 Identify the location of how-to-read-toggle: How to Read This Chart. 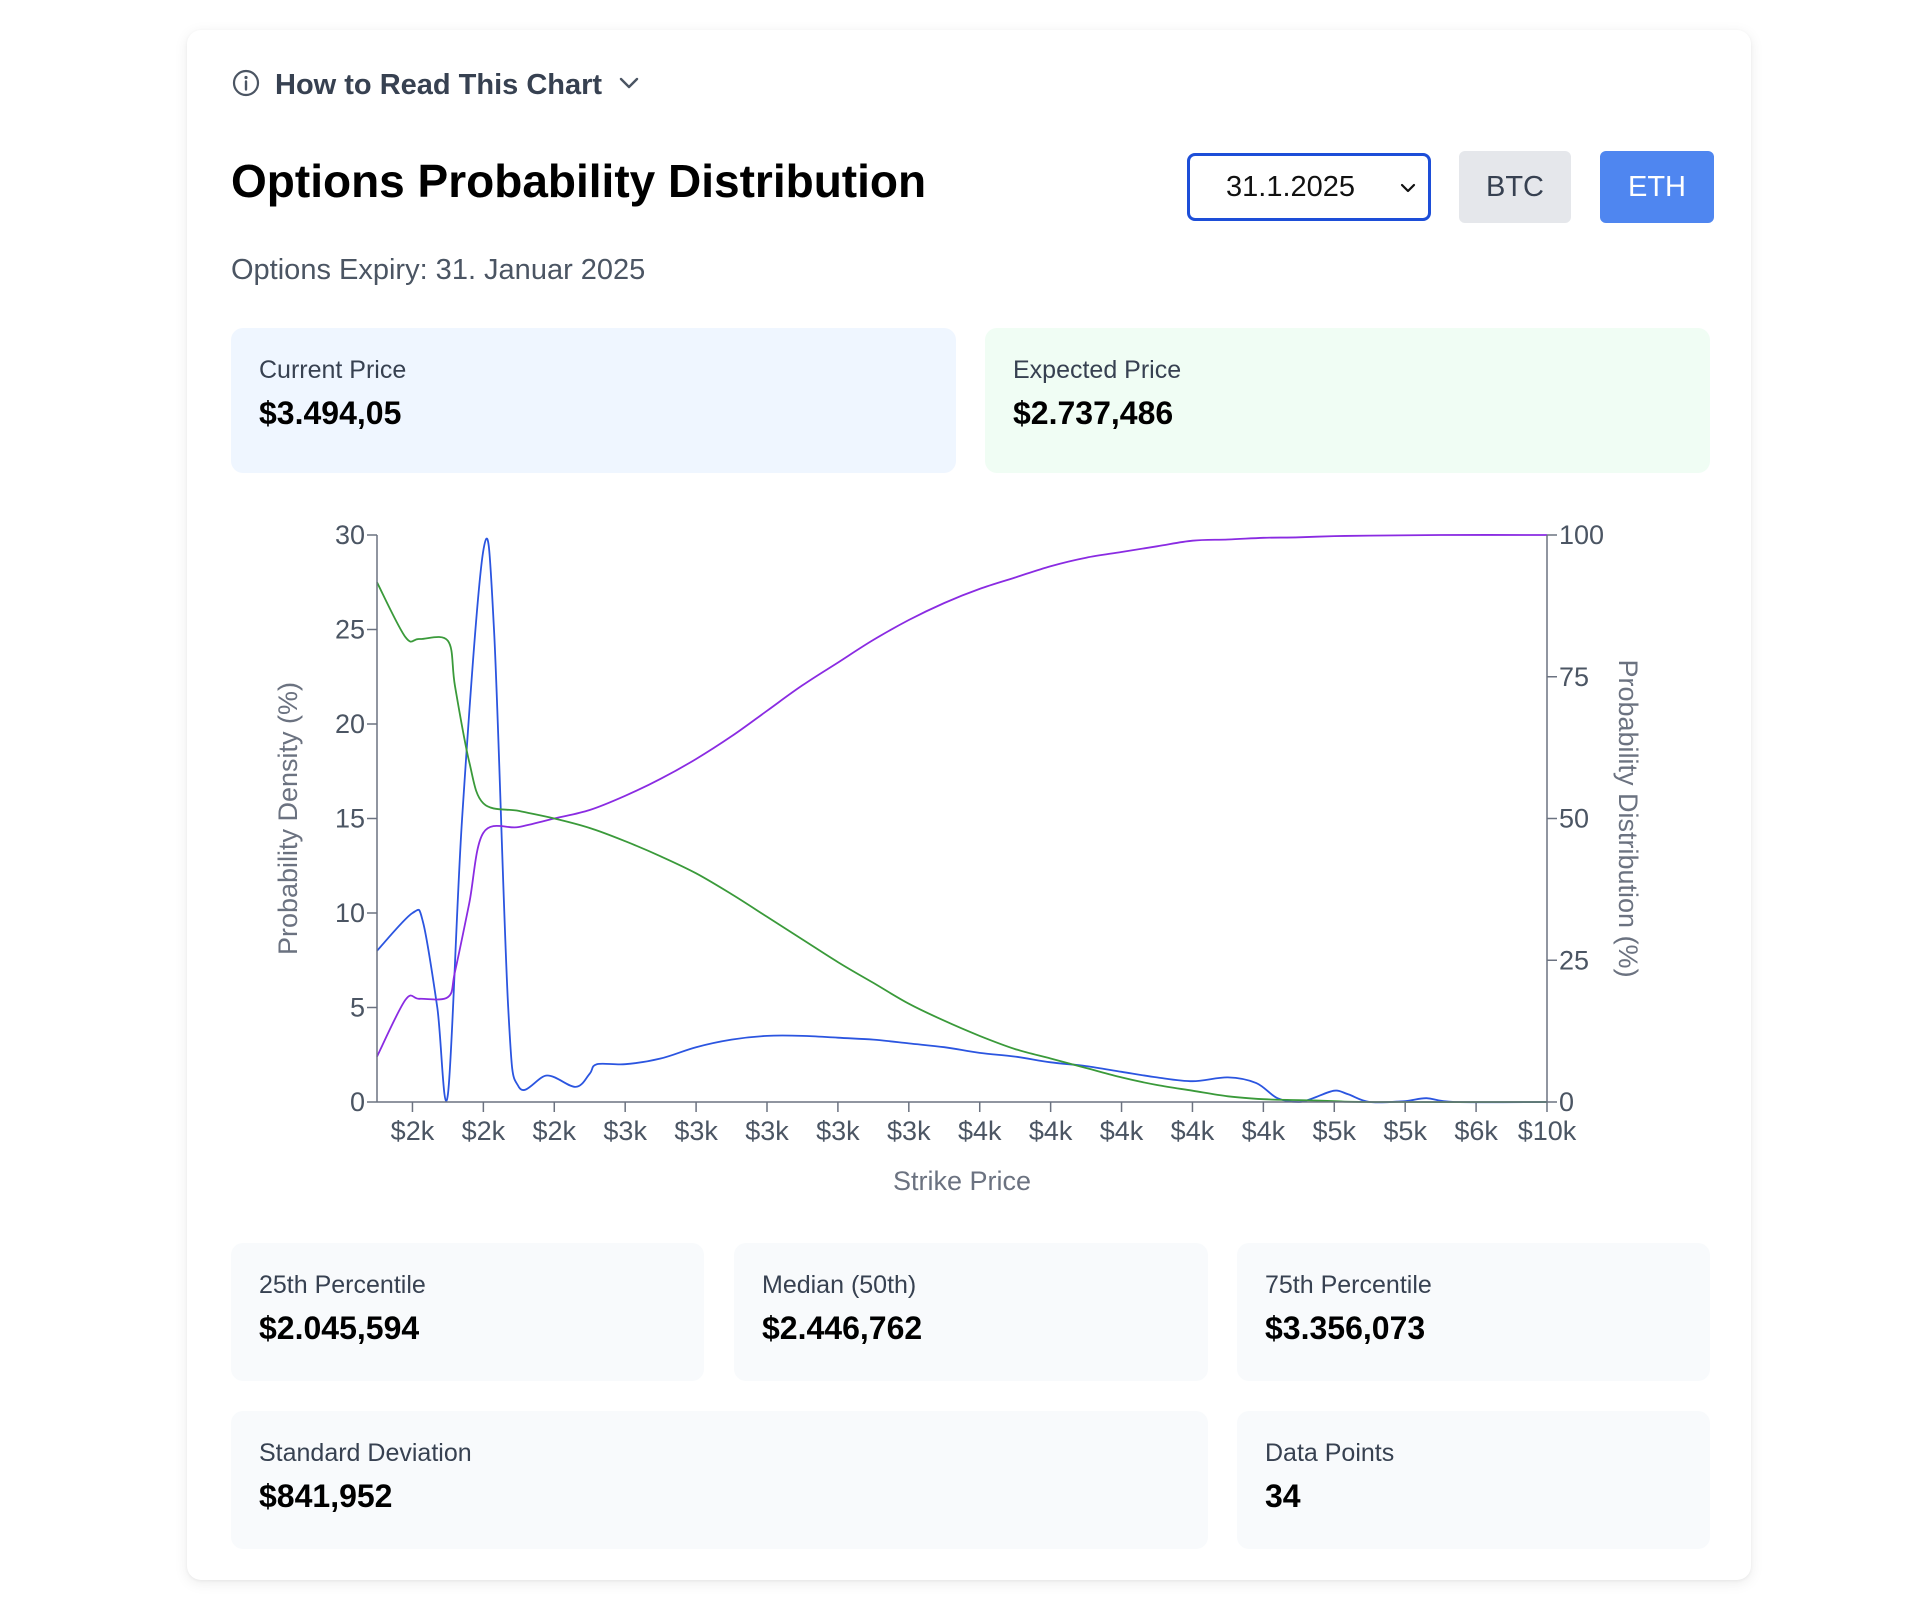
(436, 85).